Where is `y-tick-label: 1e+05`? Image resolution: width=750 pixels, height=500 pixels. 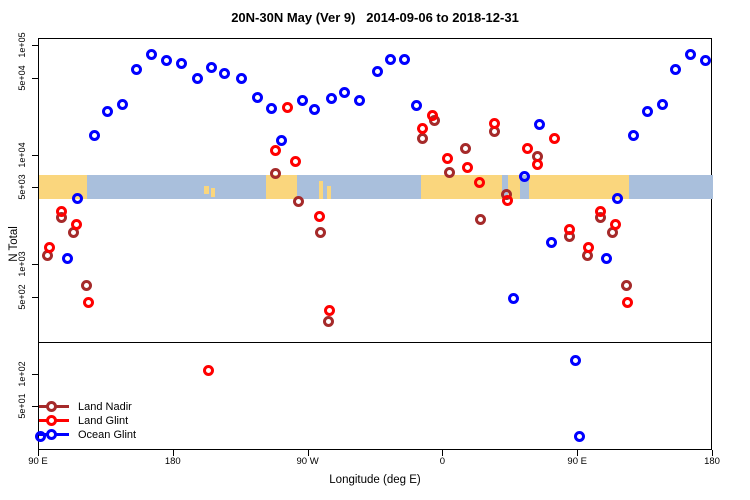 y-tick-label: 1e+05 is located at coordinates (22, 45).